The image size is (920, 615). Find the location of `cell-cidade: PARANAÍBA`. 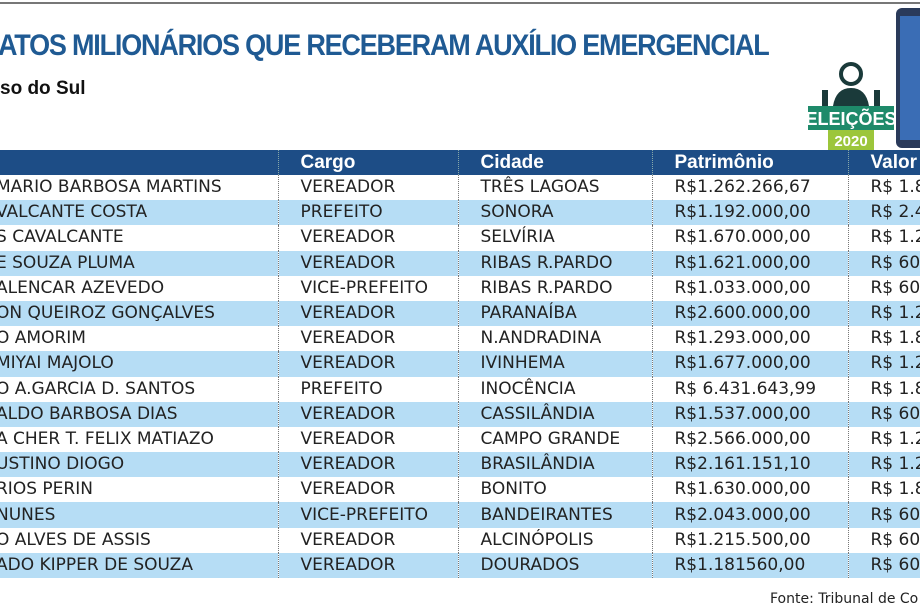

cell-cidade: PARANAÍBA is located at coordinates (554, 313).